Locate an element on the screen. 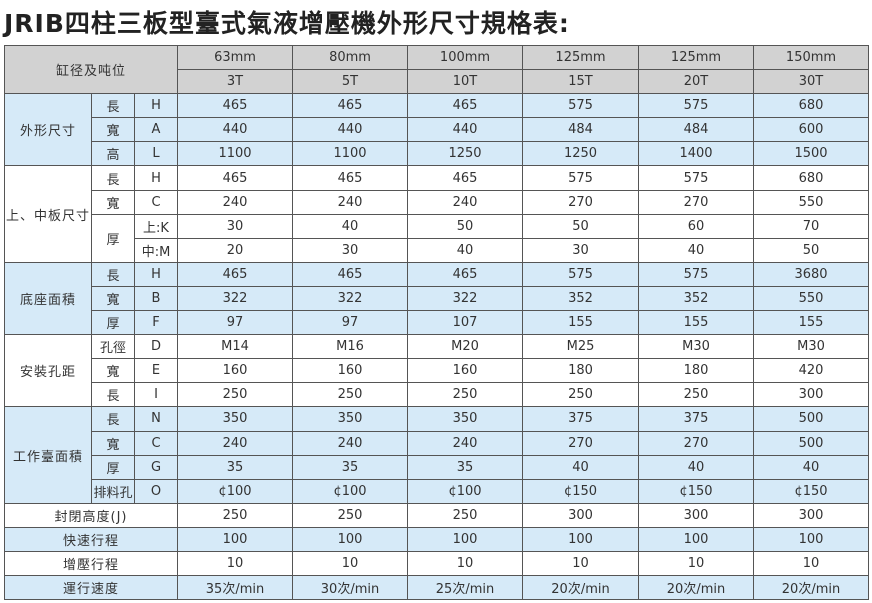  value-cell: 1500 is located at coordinates (811, 154).